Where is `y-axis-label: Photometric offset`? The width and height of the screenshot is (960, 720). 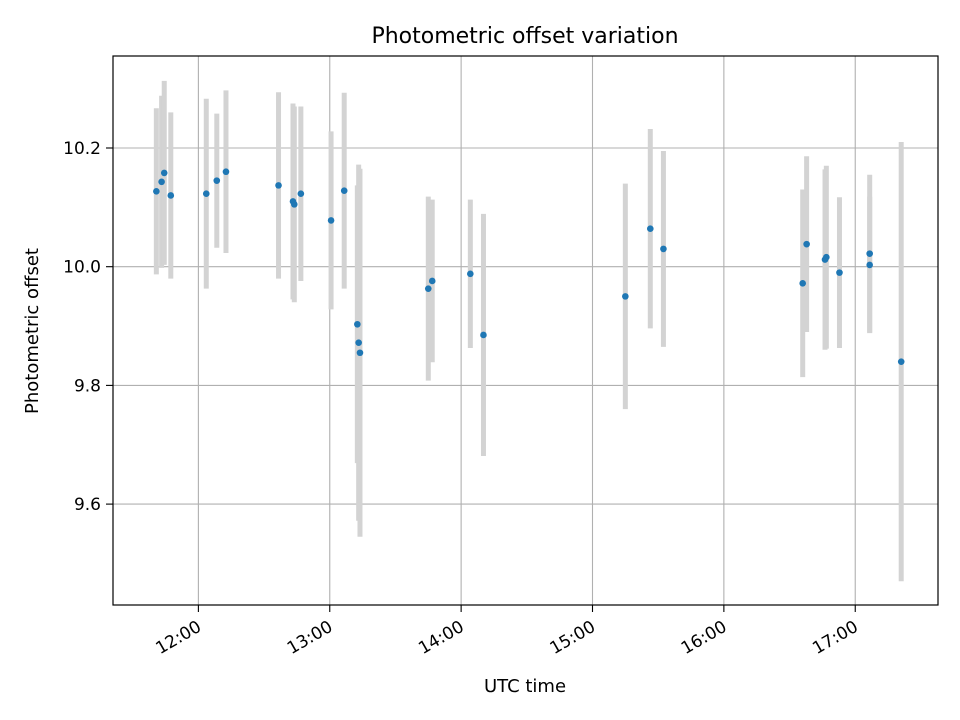
y-axis-label: Photometric offset is located at coordinates (32, 331).